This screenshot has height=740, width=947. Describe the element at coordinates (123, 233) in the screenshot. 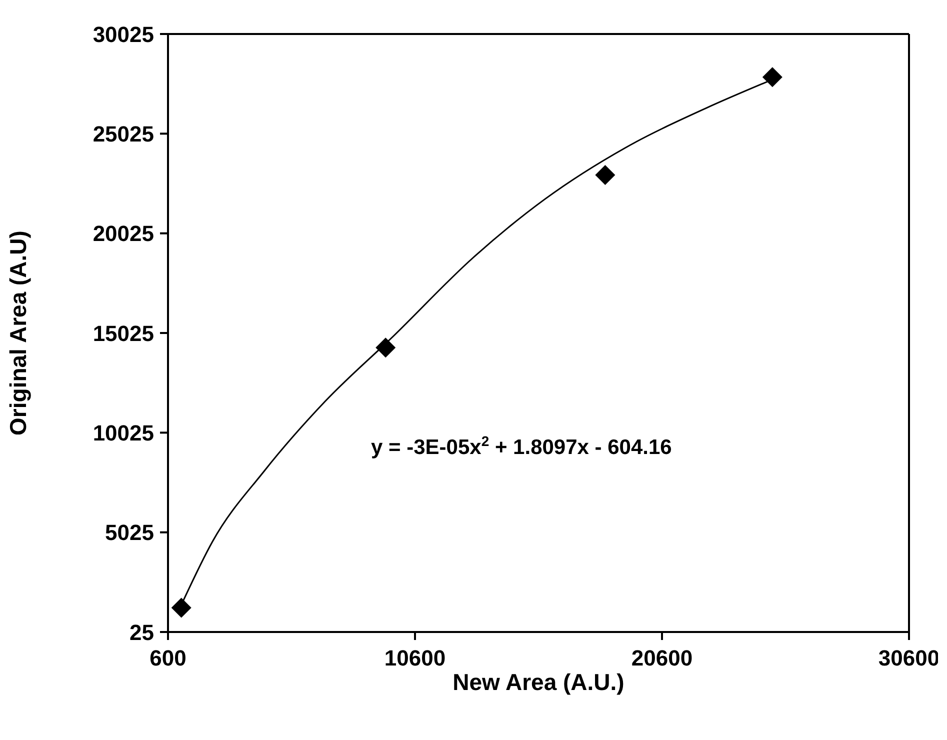

I see `y-tick-label: 20025` at that location.